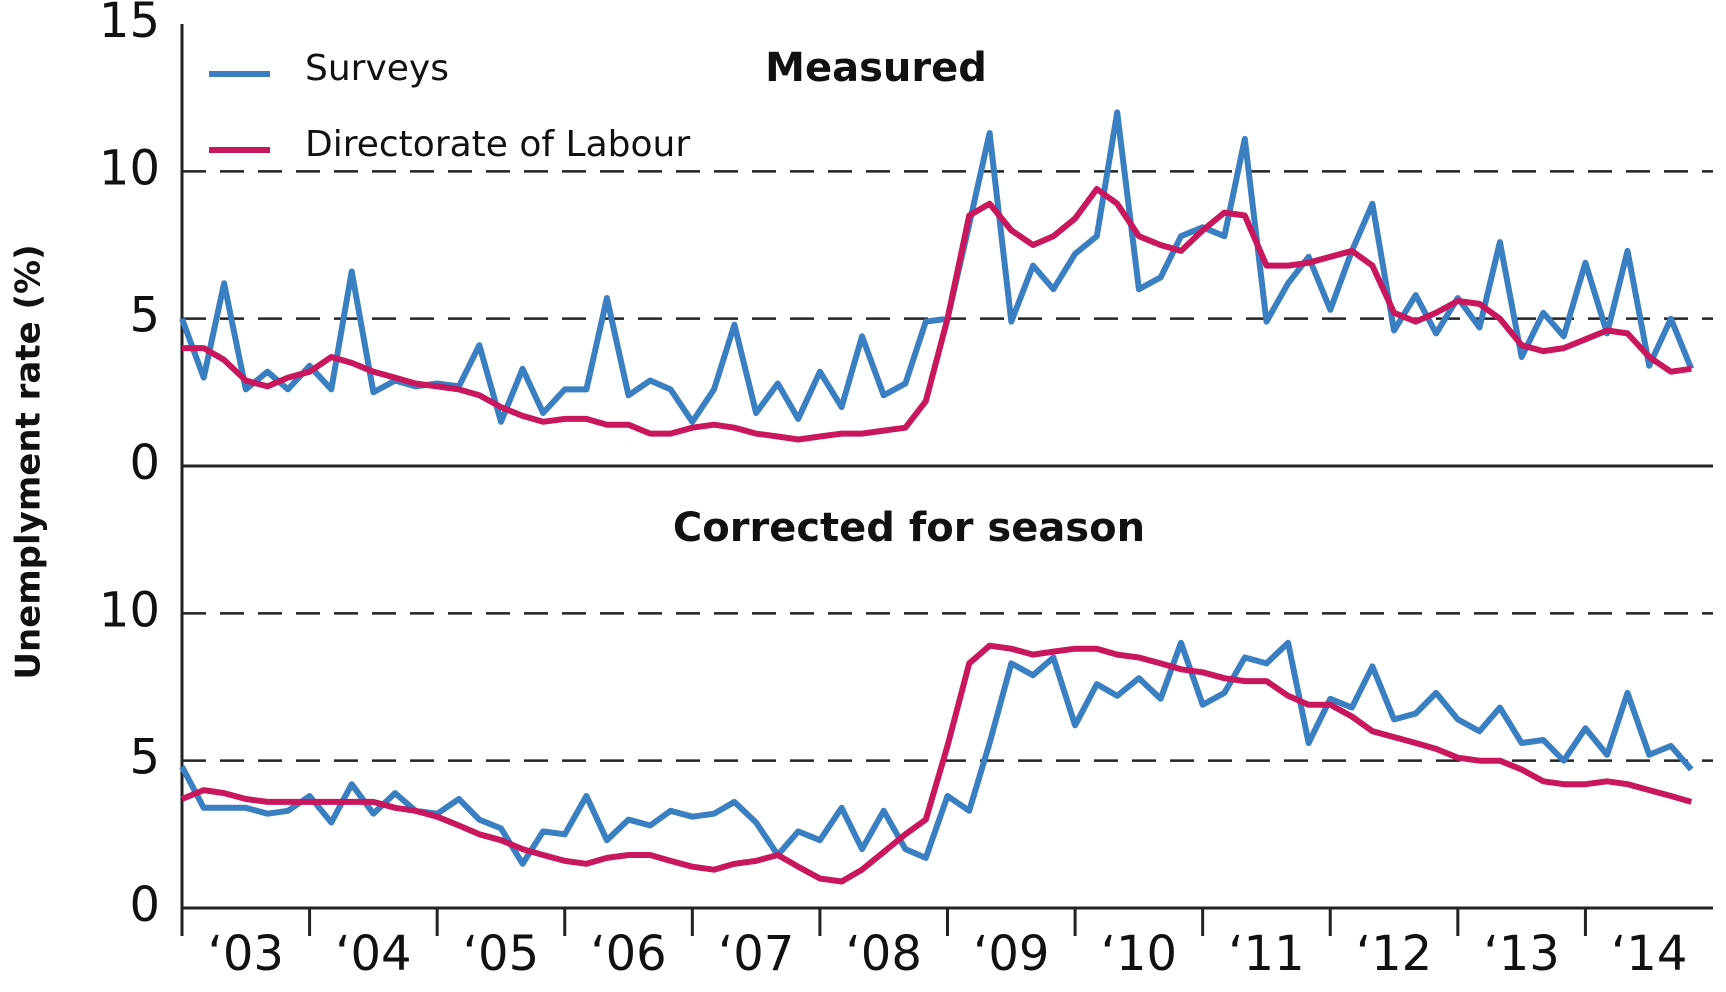 This screenshot has height=992, width=1726. What do you see at coordinates (501, 954) in the screenshot?
I see `x-tick-label: ‘05` at bounding box center [501, 954].